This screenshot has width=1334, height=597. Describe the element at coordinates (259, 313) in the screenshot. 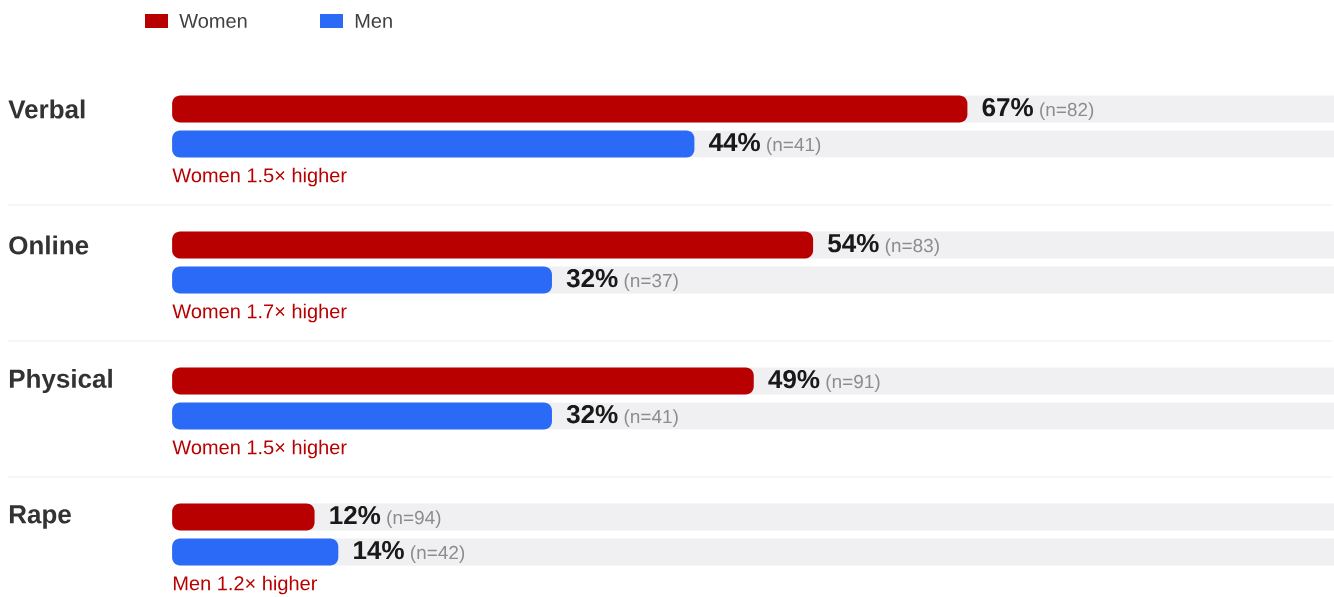

I see `annotation: Women 1.7× higher` at that location.